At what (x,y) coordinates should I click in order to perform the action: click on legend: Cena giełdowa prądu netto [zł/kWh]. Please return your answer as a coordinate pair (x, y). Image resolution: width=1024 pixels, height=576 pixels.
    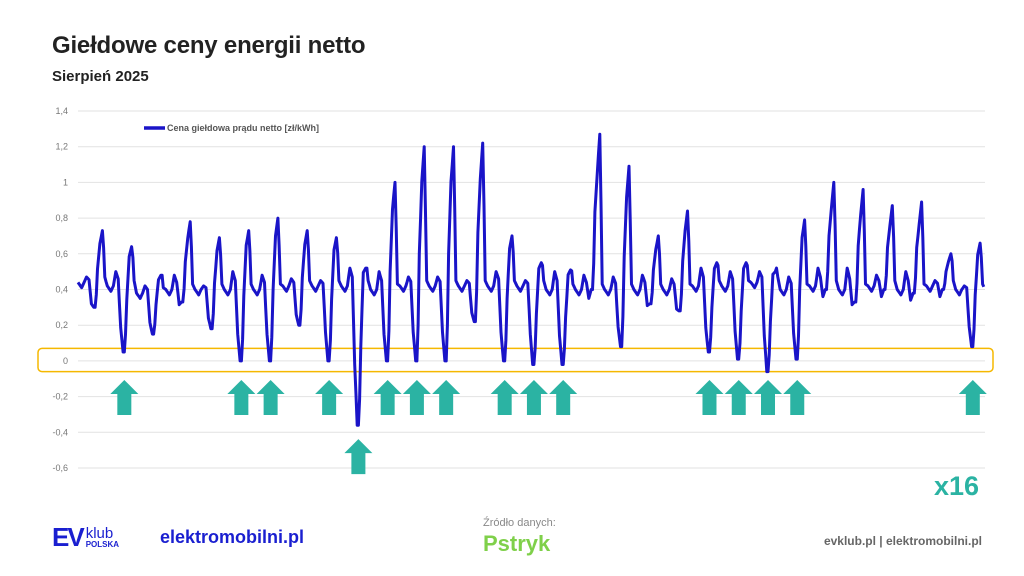
    Looking at the image, I should click on (231, 128).